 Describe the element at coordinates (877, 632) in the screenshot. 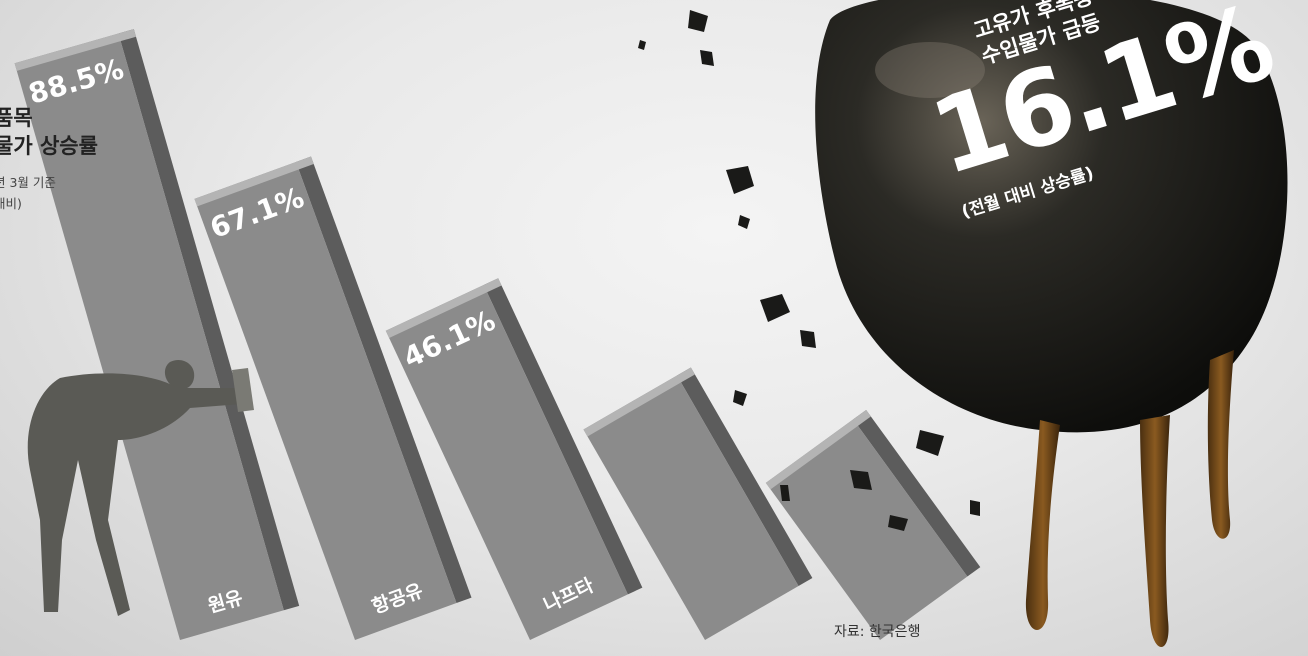

I see `source-note: 자료: 한국은행` at that location.